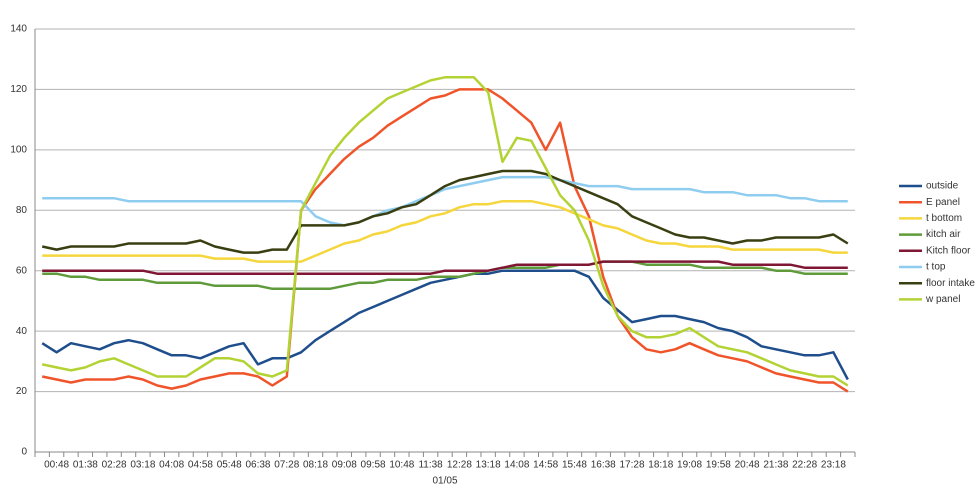  What do you see at coordinates (943, 202) in the screenshot?
I see `legend-label: E panel` at bounding box center [943, 202].